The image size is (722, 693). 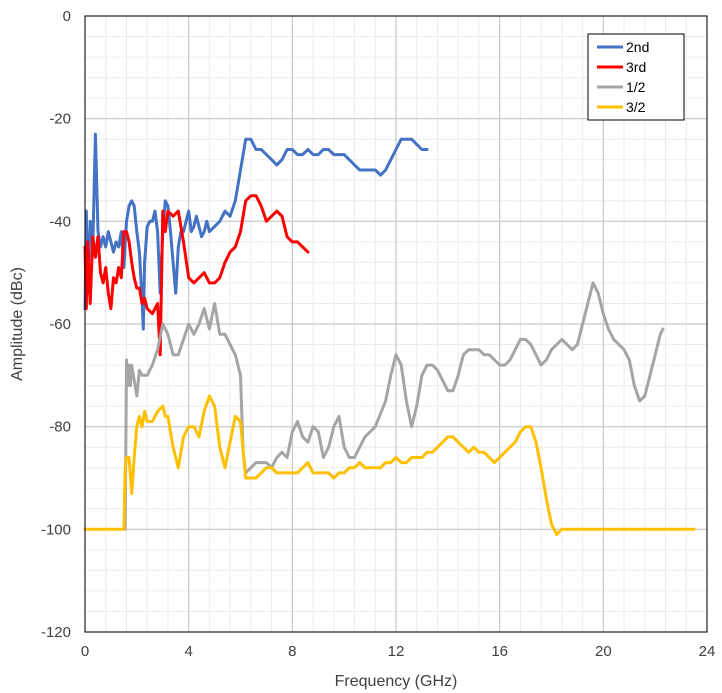 I want to click on y-tick-label: 0, so click(x=67, y=16).